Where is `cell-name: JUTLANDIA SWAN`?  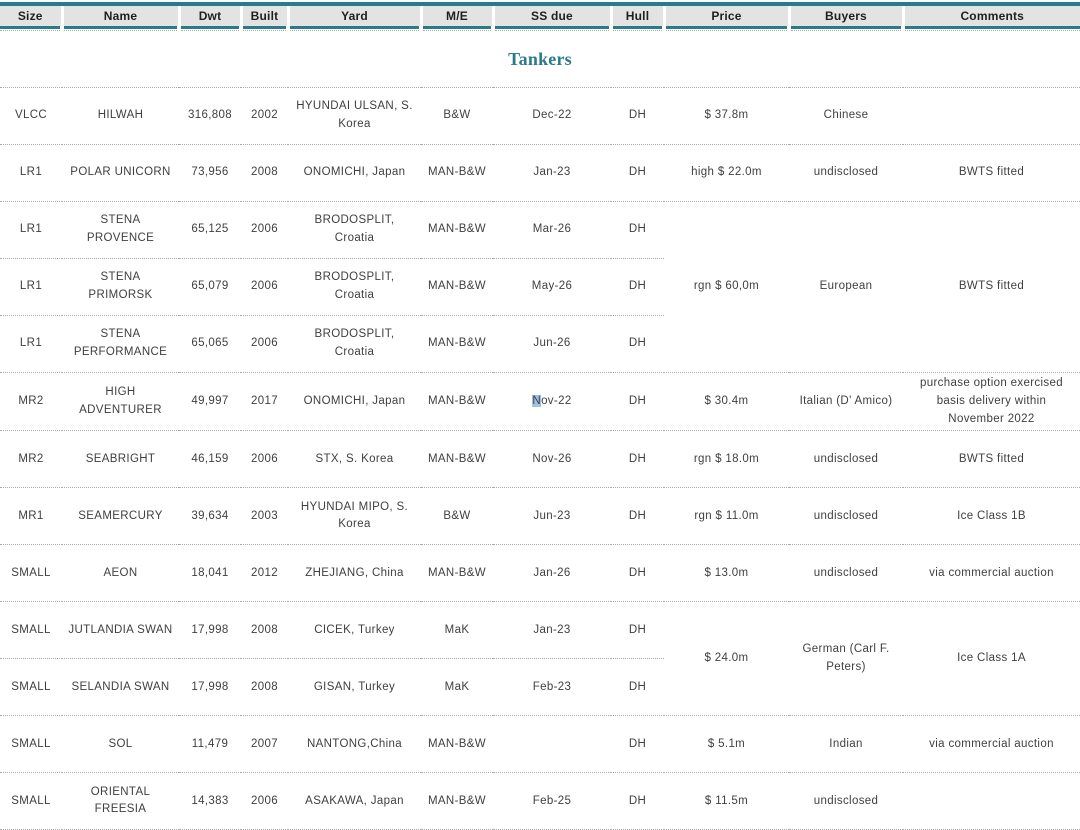
cell-name: JUTLANDIA SWAN is located at coordinates (120, 630).